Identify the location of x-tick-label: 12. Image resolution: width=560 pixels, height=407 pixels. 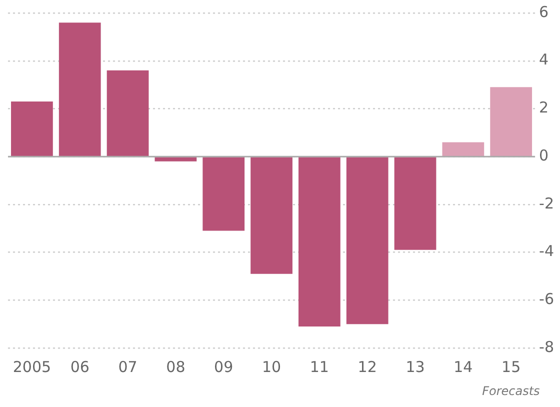
(367, 367).